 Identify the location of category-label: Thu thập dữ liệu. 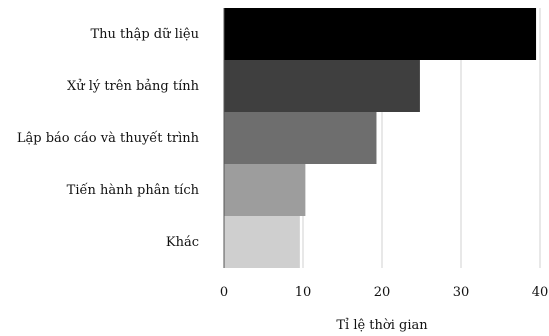
(144, 34).